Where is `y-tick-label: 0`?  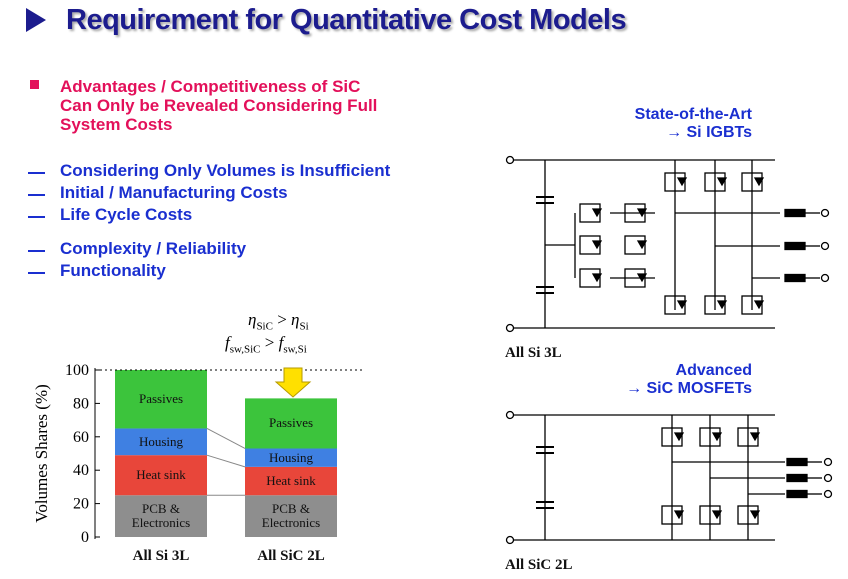 y-tick-label: 0 is located at coordinates (85, 537).